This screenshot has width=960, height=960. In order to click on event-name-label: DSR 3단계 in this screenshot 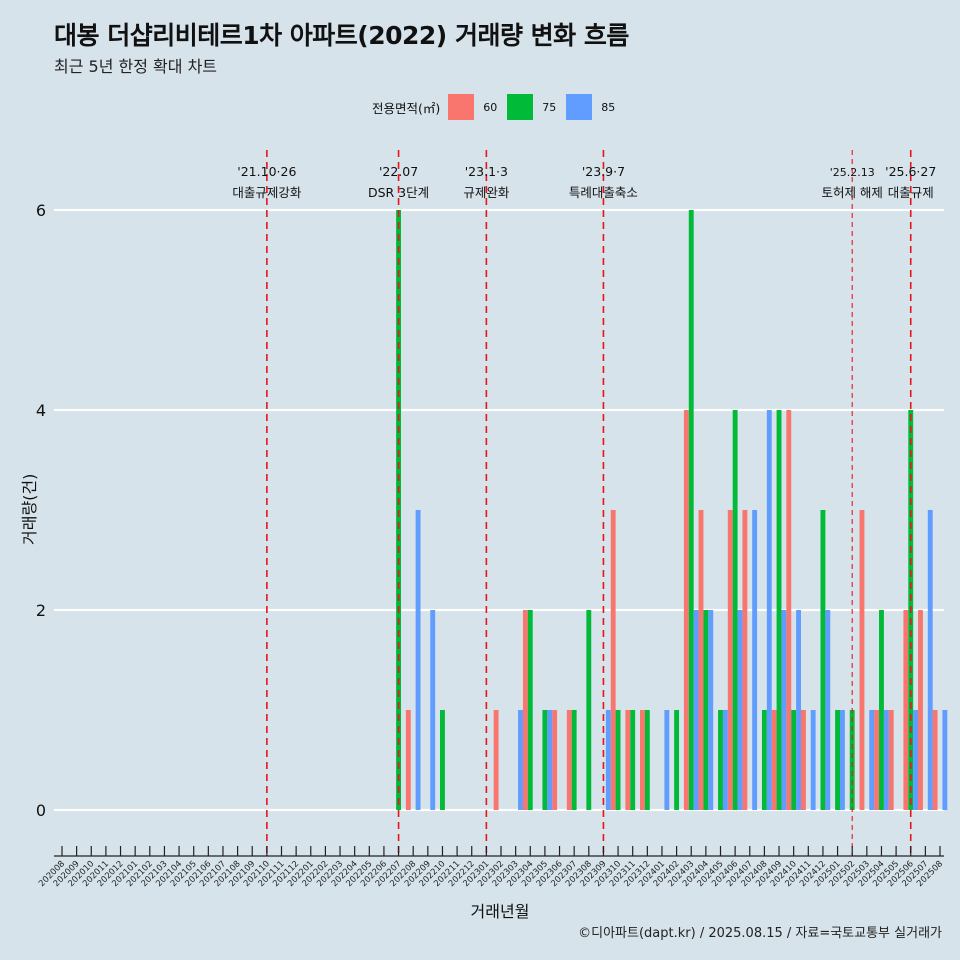, I will do `click(398, 192)`.